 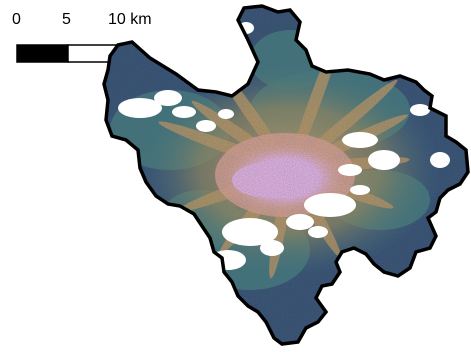 What do you see at coordinates (66, 19) in the screenshot?
I see `scale-tick-label-5: 5` at bounding box center [66, 19].